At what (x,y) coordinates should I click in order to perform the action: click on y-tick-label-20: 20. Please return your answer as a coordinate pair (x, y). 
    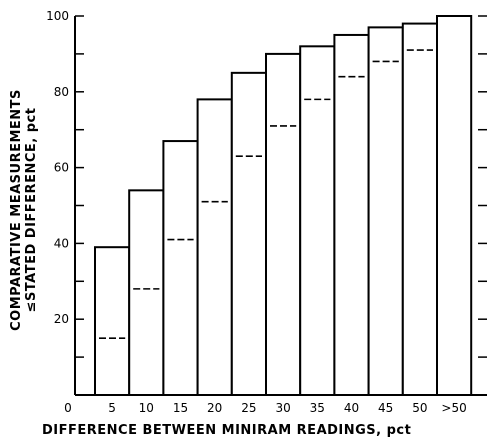
    Looking at the image, I should click on (61, 319).